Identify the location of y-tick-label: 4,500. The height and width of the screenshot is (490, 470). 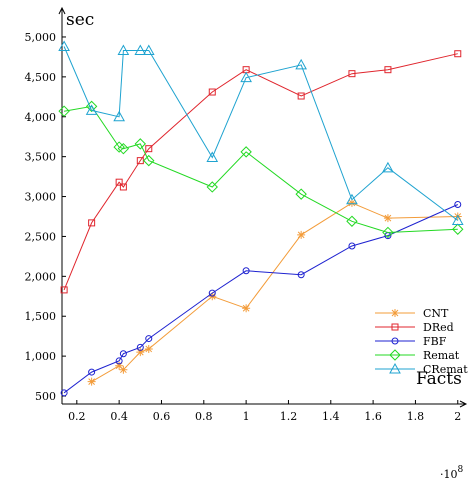
(41, 77).